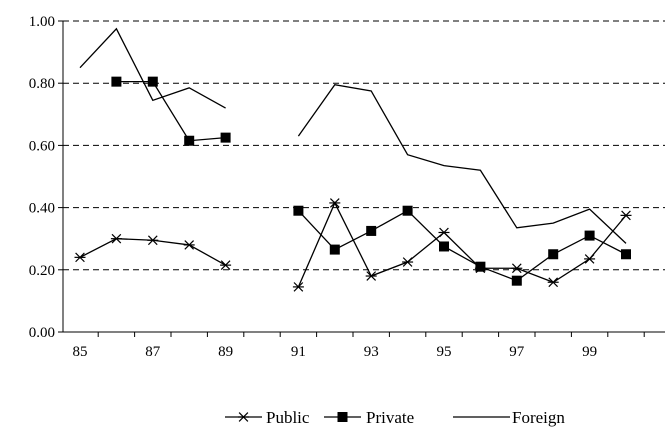 The height and width of the screenshot is (430, 665). I want to click on y-tick-label: 0.20, so click(42, 271).